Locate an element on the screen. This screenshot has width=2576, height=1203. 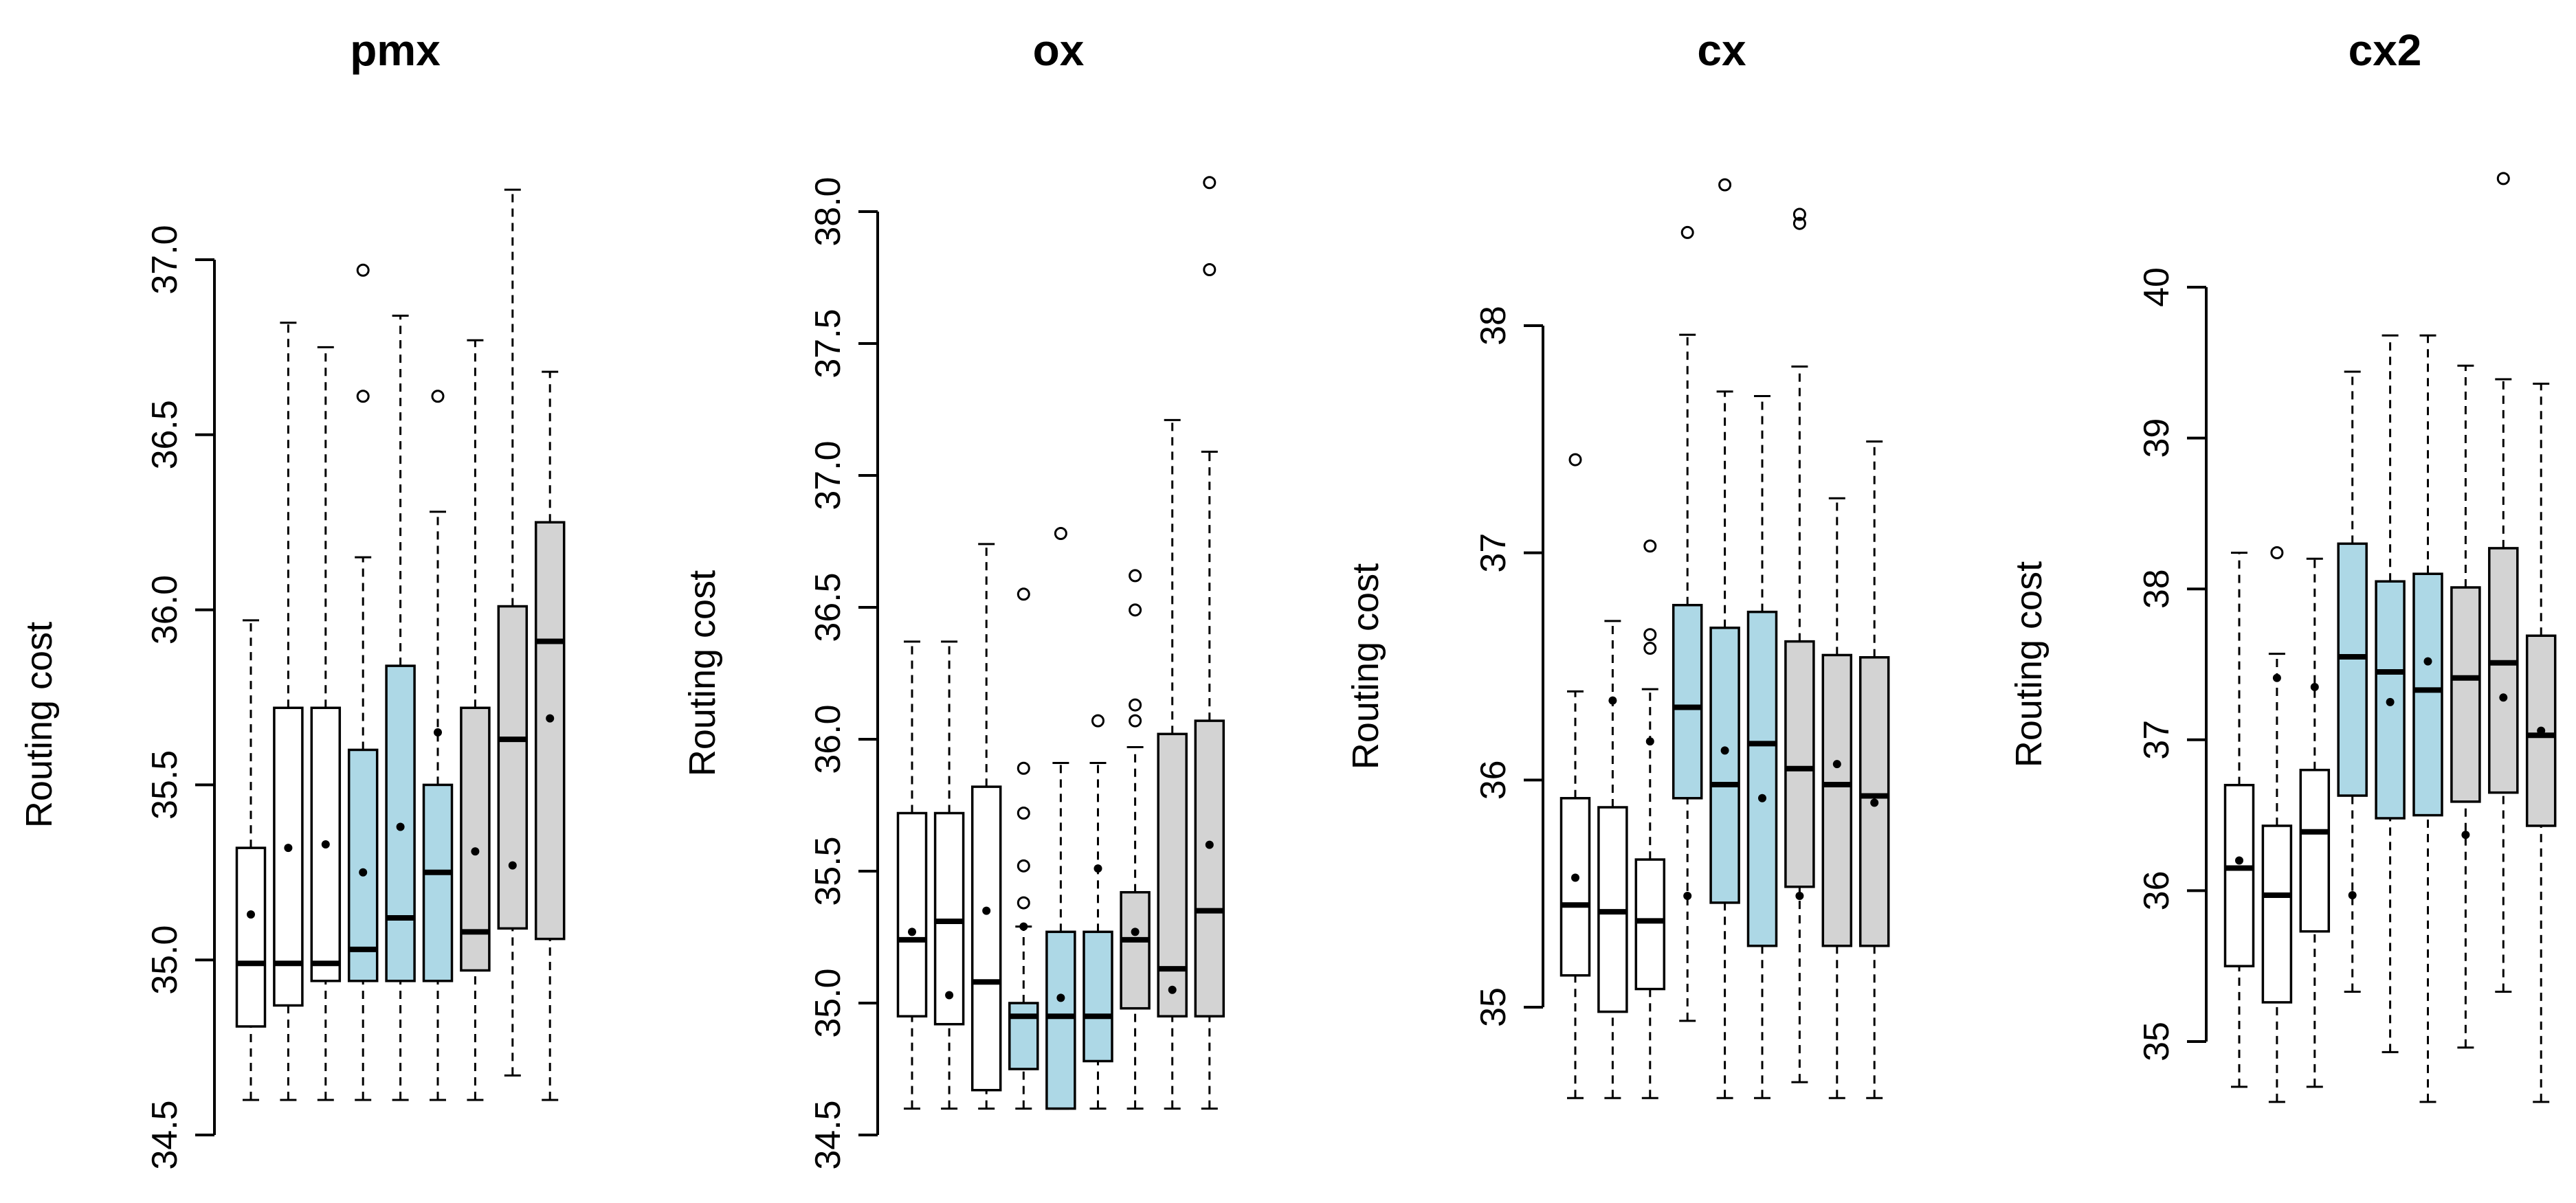
panel-title: pmx is located at coordinates (395, 50).